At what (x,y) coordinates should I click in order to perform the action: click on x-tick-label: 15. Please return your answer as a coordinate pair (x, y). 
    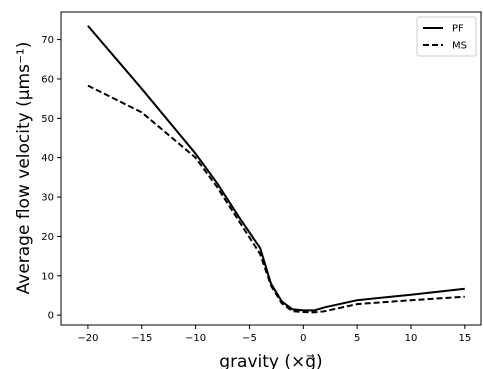
    Looking at the image, I should click on (464, 338).